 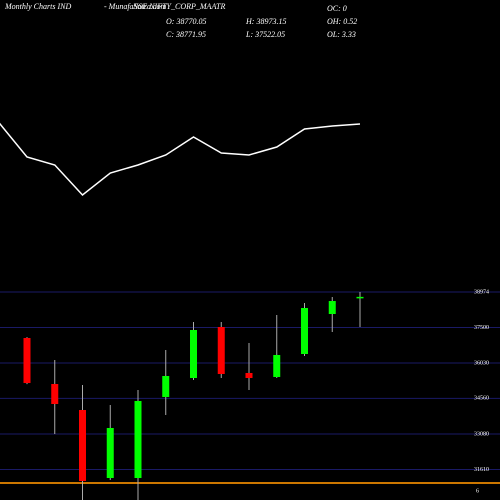 What do you see at coordinates (481, 470) in the screenshot?
I see `y-tick-label: 31610` at bounding box center [481, 470].